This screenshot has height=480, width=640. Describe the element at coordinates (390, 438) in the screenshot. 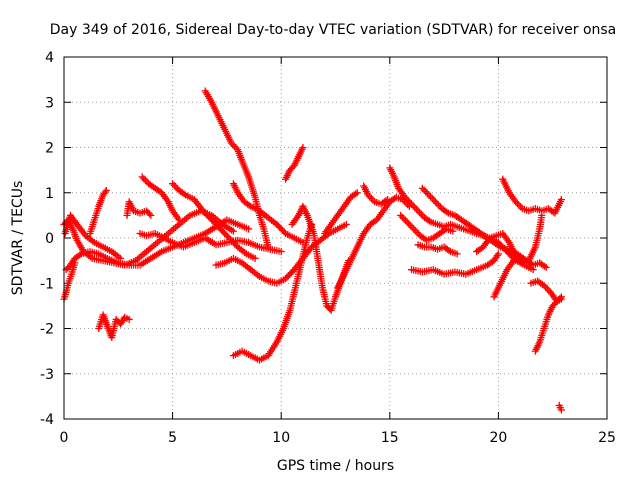

I see `x-tick-label: 15` at that location.